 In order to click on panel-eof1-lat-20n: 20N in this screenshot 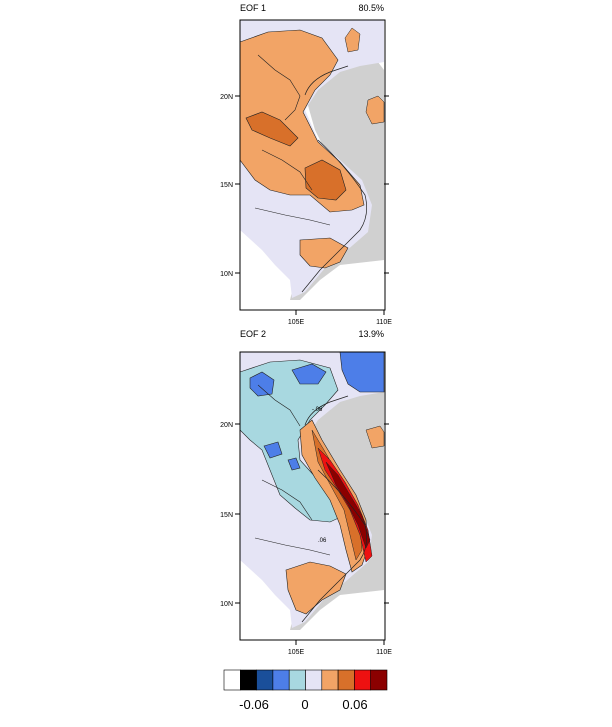, I will do `click(226, 97)`.